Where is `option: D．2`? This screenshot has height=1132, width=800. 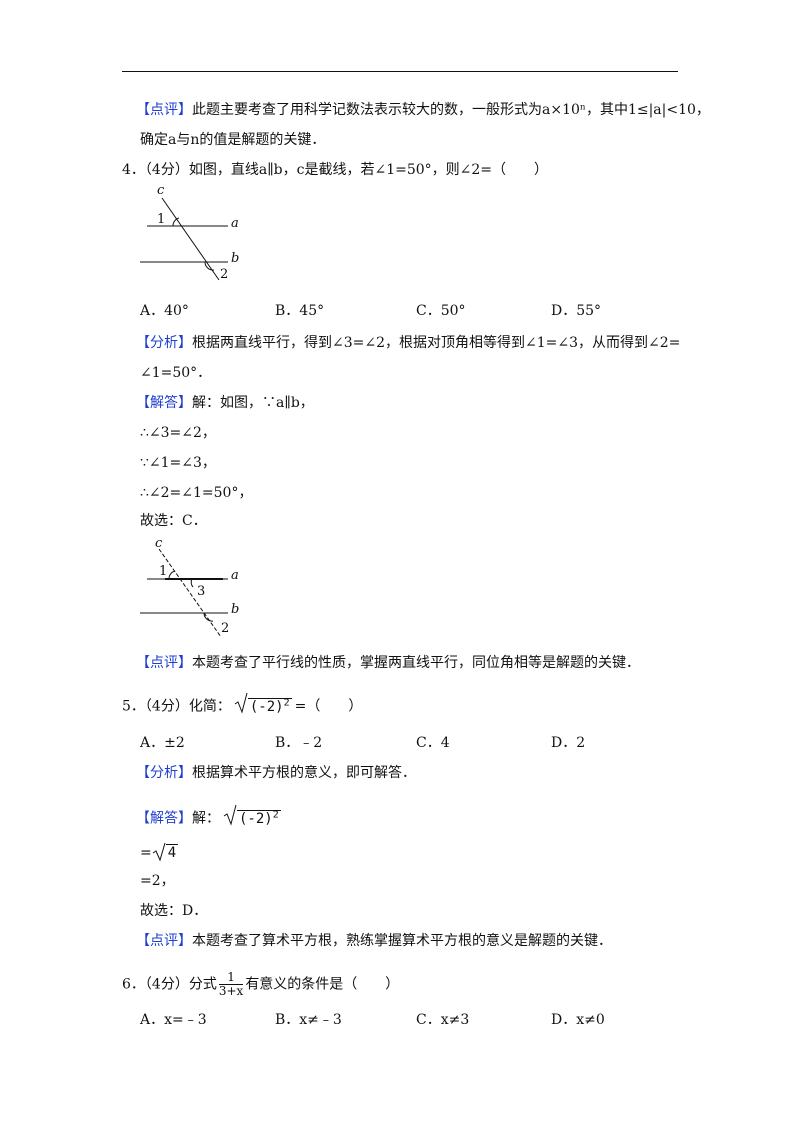 option: D．2 is located at coordinates (568, 743).